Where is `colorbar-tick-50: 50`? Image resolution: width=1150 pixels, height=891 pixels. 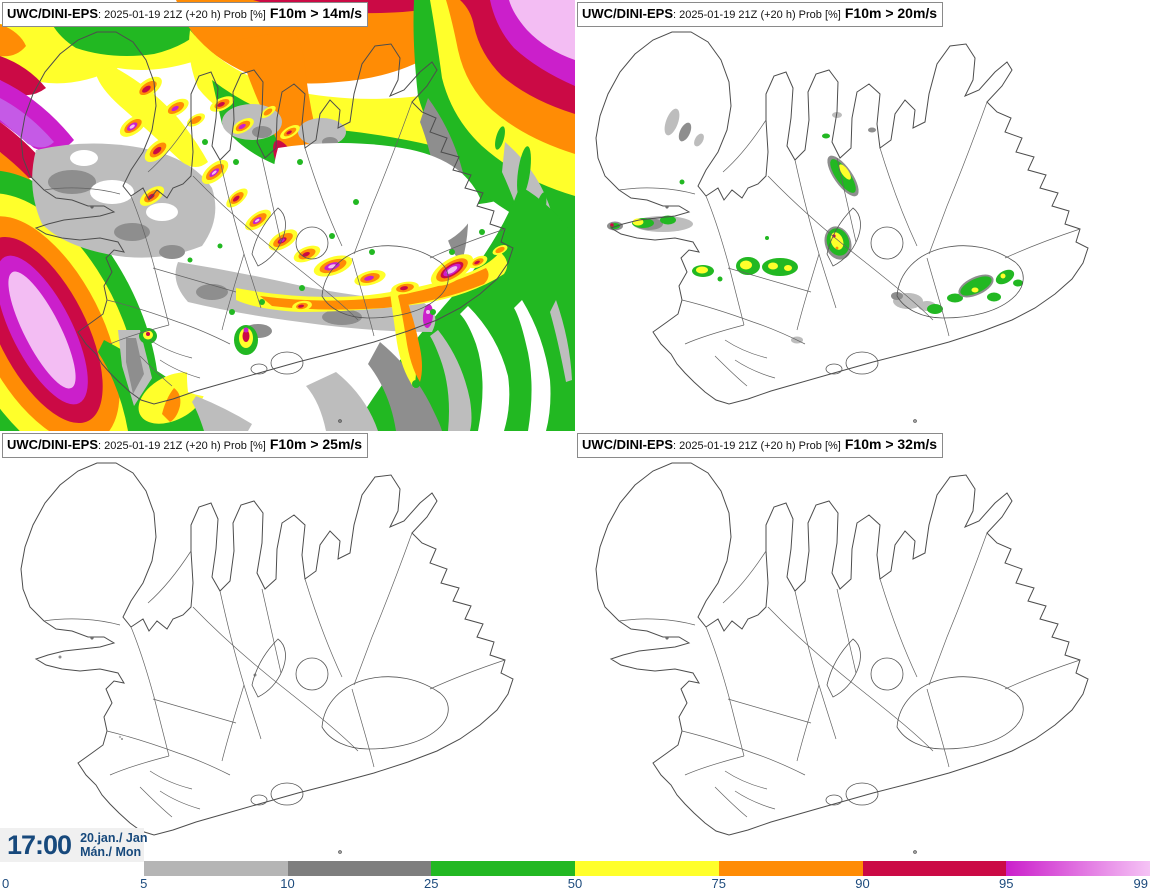 colorbar-tick-50: 50 is located at coordinates (575, 883).